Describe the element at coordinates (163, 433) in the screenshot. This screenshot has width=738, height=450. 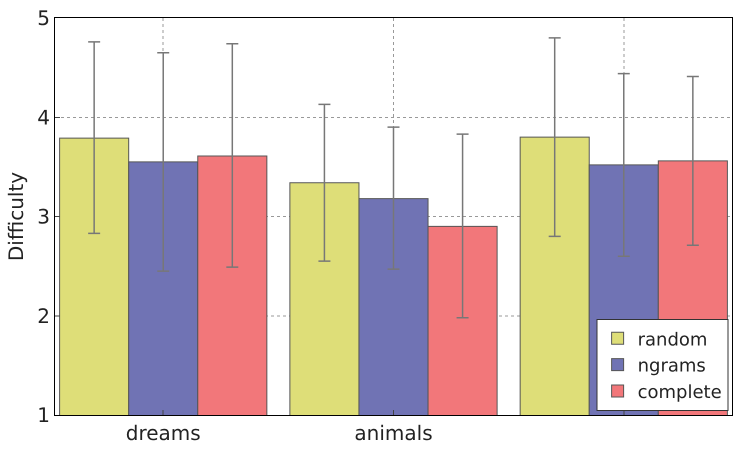
I see `x-tick-label: dreams` at that location.